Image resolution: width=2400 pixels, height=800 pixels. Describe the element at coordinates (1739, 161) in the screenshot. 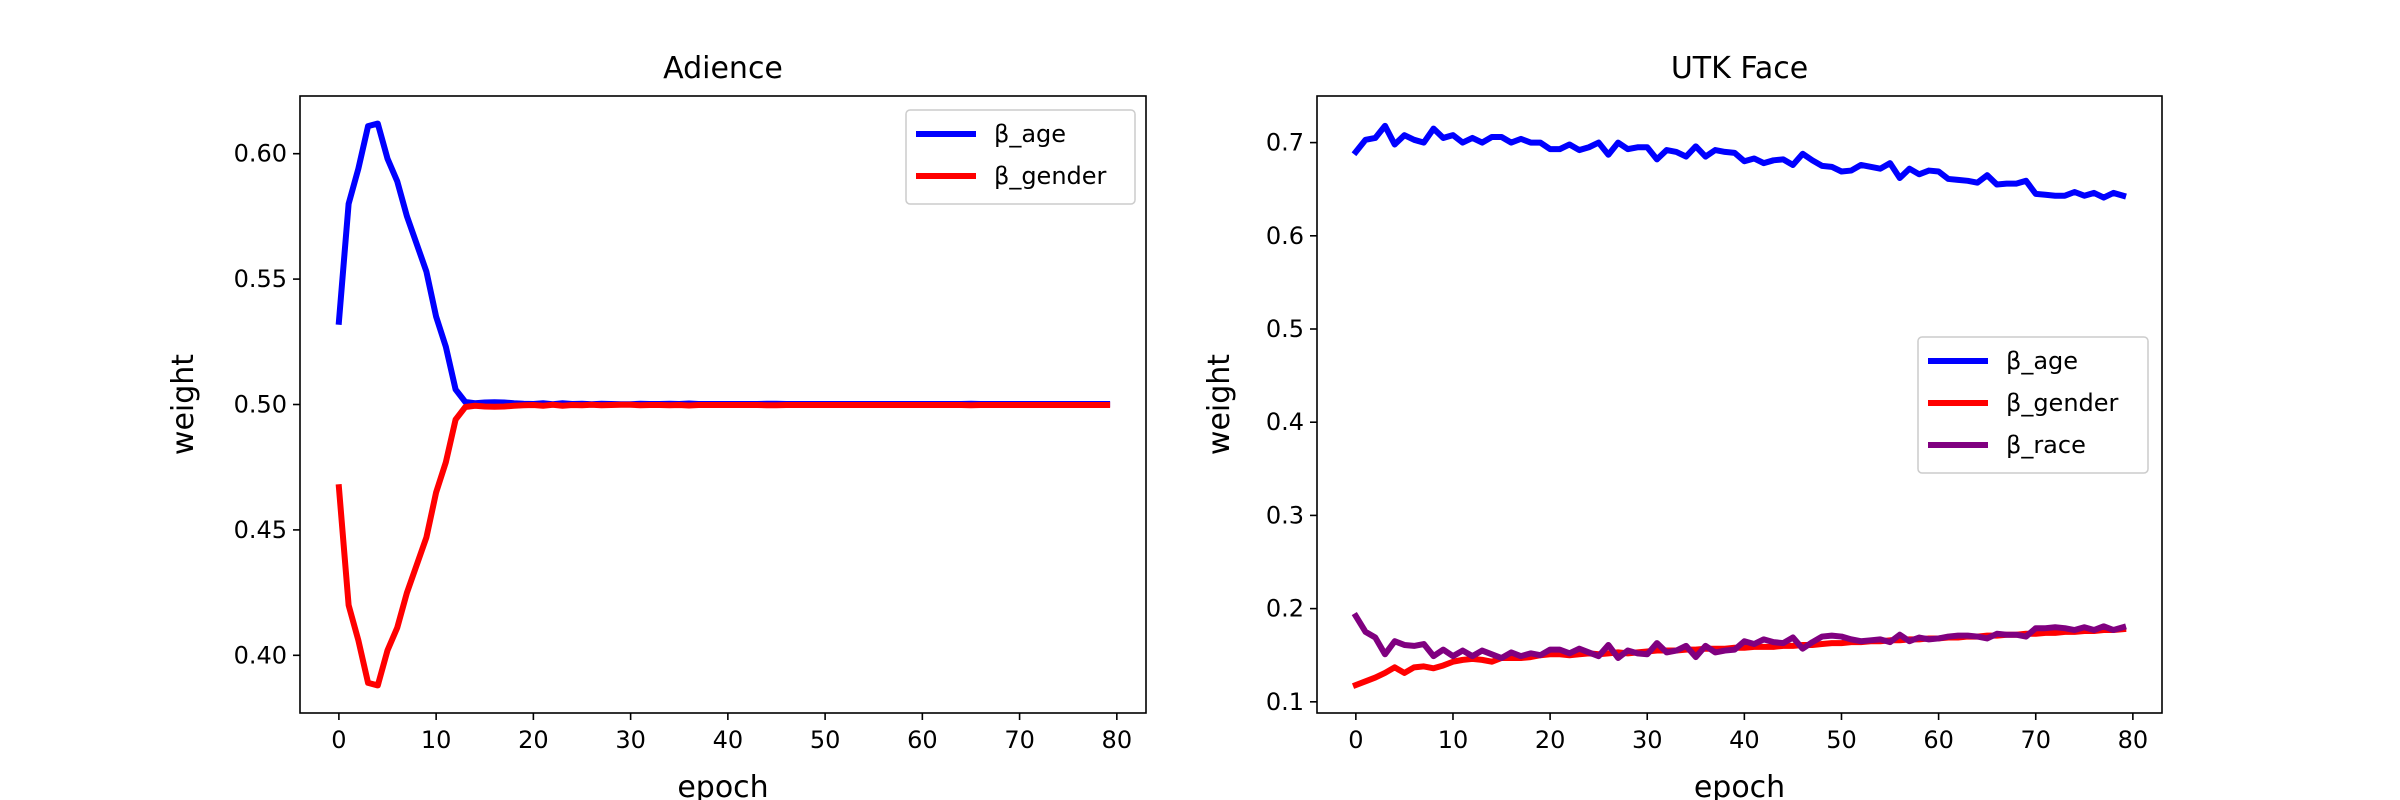

I see `series-line-age` at that location.